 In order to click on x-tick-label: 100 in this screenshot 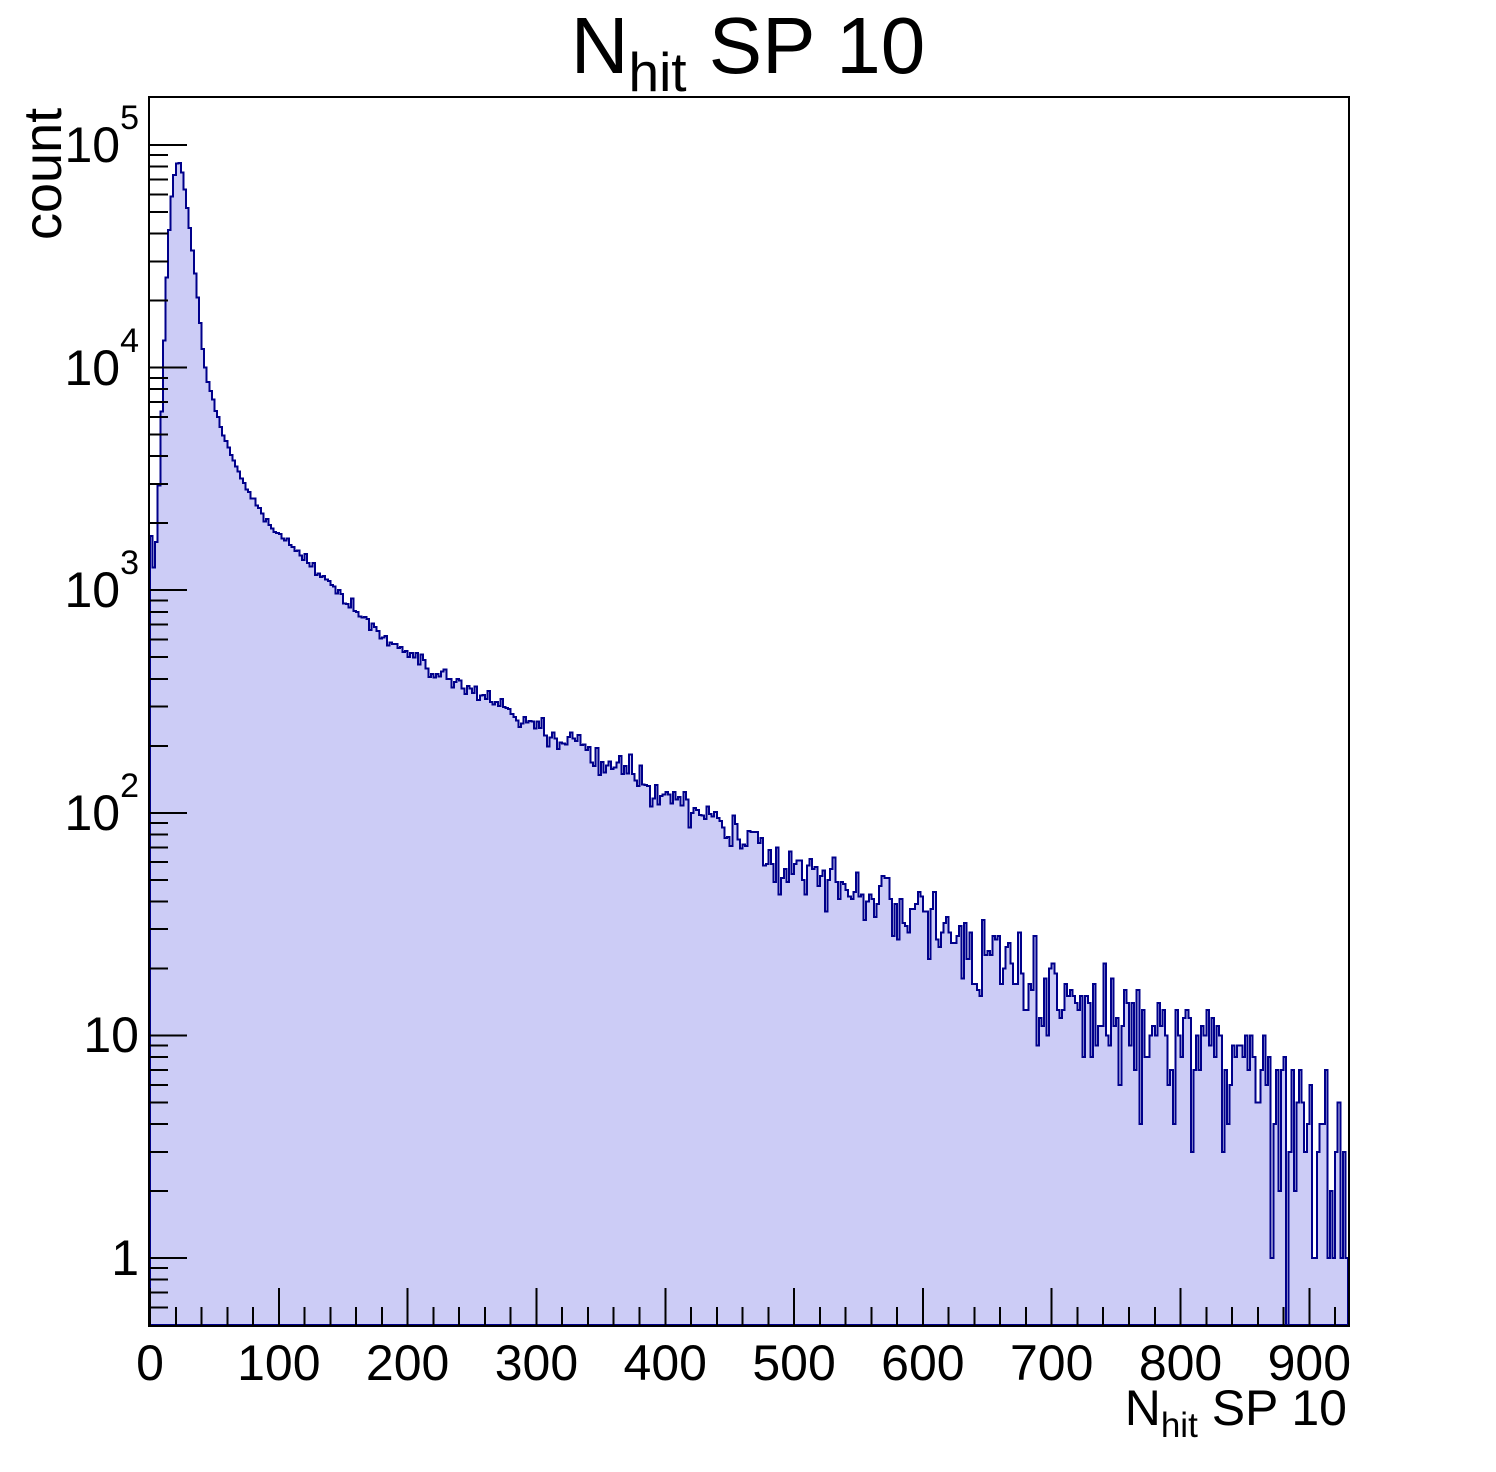, I will do `click(279, 1363)`.